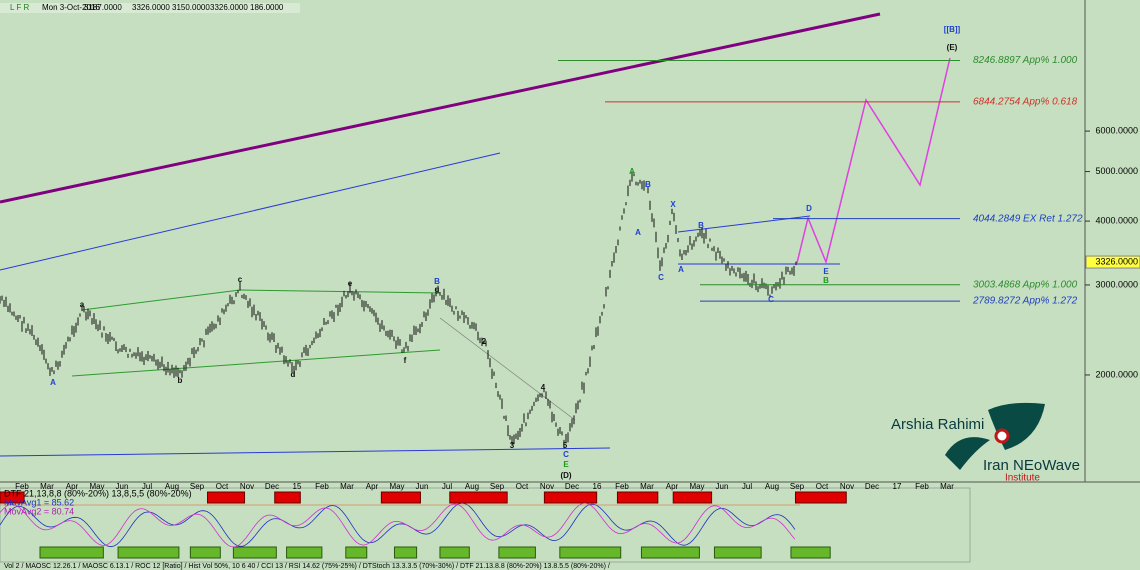 This screenshot has height=570, width=1140. Describe the element at coordinates (103, 7) in the screenshot. I see `header-item: 3187.0000` at that location.